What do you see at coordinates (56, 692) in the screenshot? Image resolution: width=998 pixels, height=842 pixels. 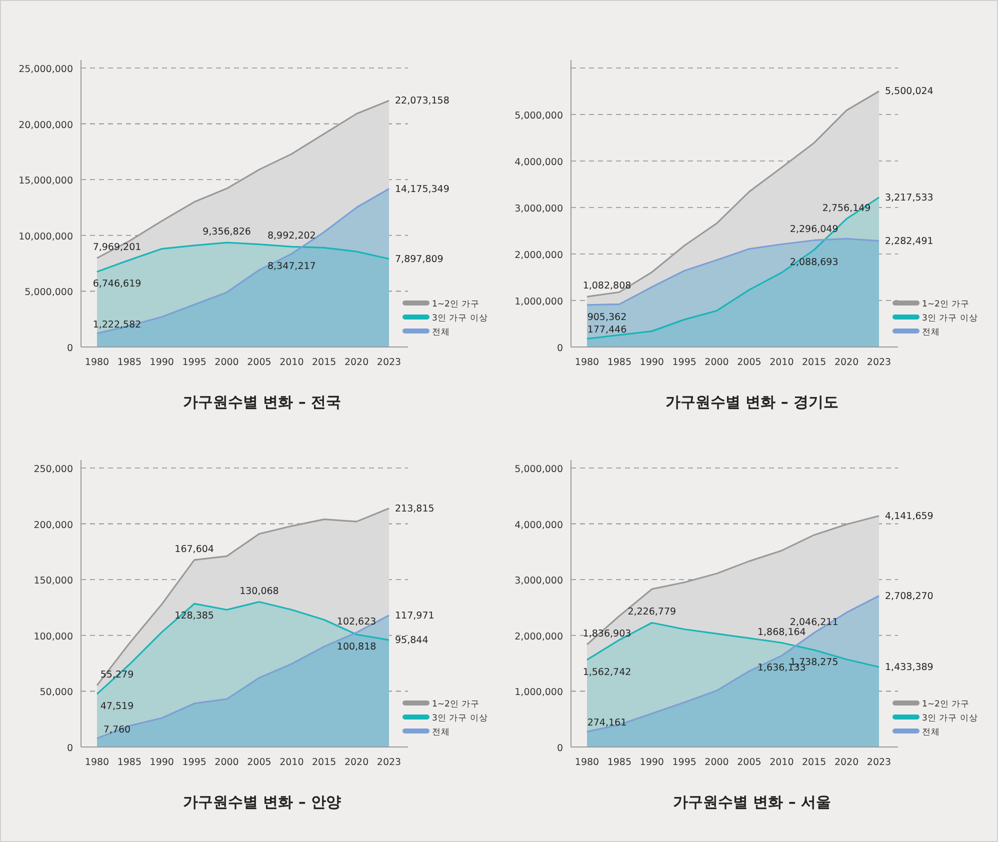 I see `y-tick-label: 50,000` at bounding box center [56, 692].